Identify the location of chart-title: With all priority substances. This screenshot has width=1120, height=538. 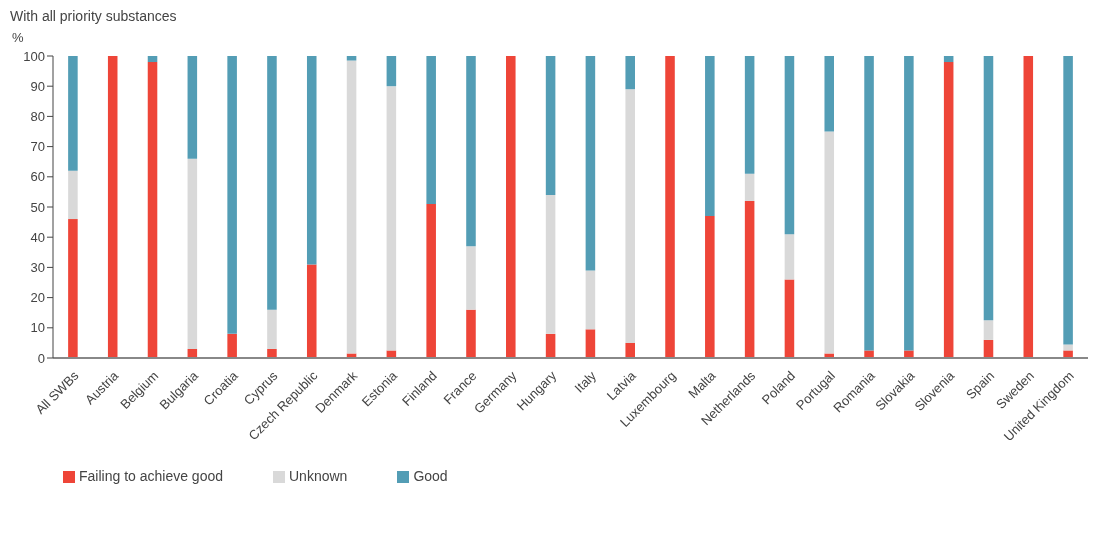
(94, 17).